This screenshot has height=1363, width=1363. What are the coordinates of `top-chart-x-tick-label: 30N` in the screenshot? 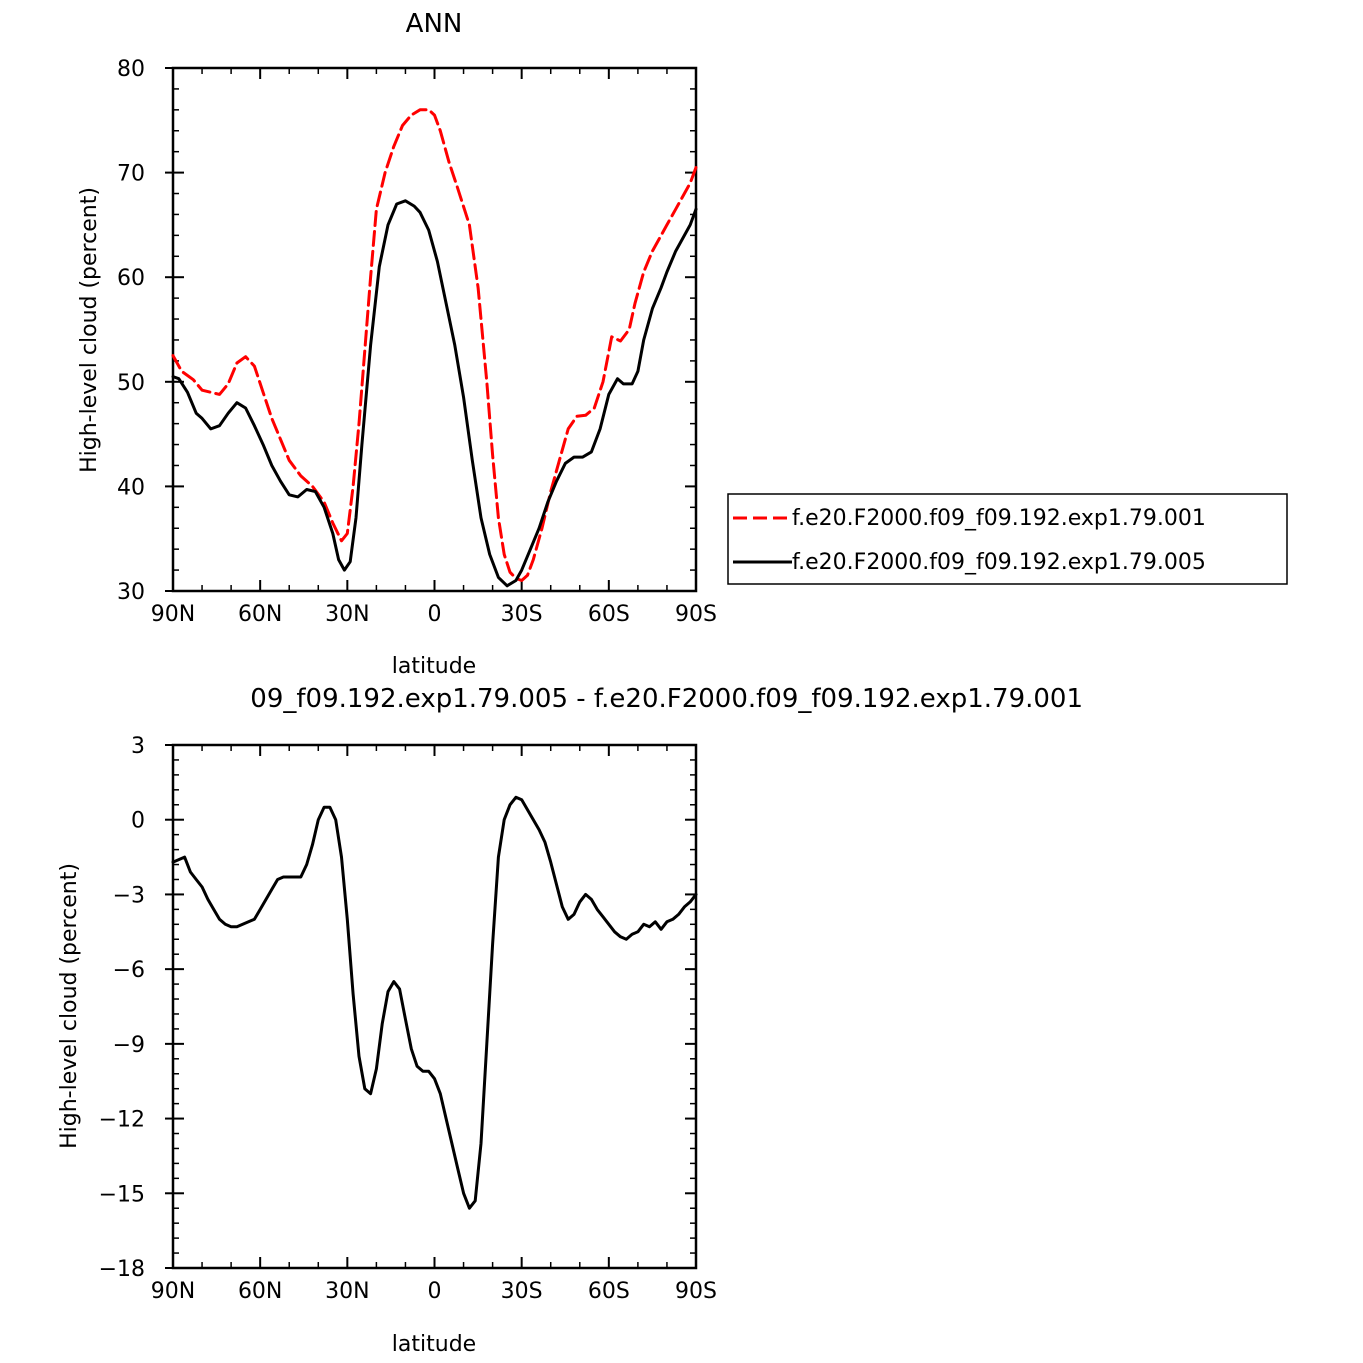 It's located at (347, 614).